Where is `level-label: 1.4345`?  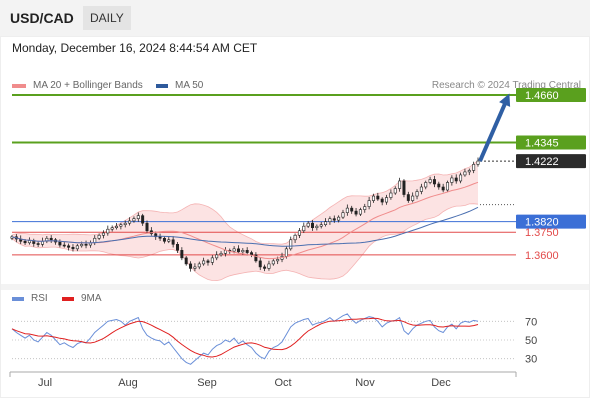 level-label: 1.4345 is located at coordinates (542, 144).